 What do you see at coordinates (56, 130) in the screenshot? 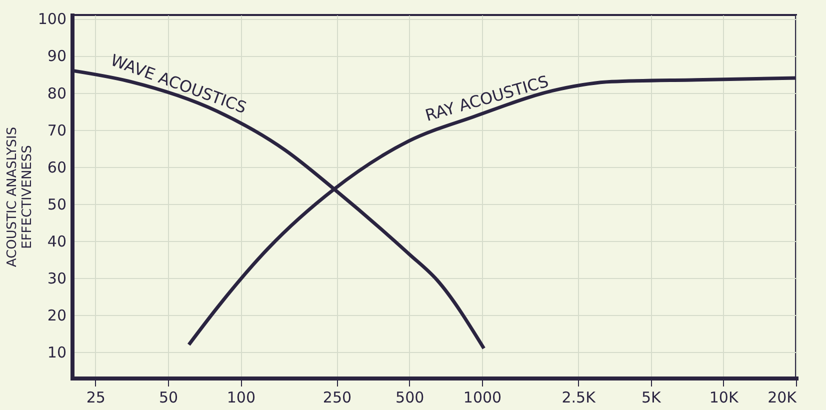
I see `y-tick-label: 70` at bounding box center [56, 130].